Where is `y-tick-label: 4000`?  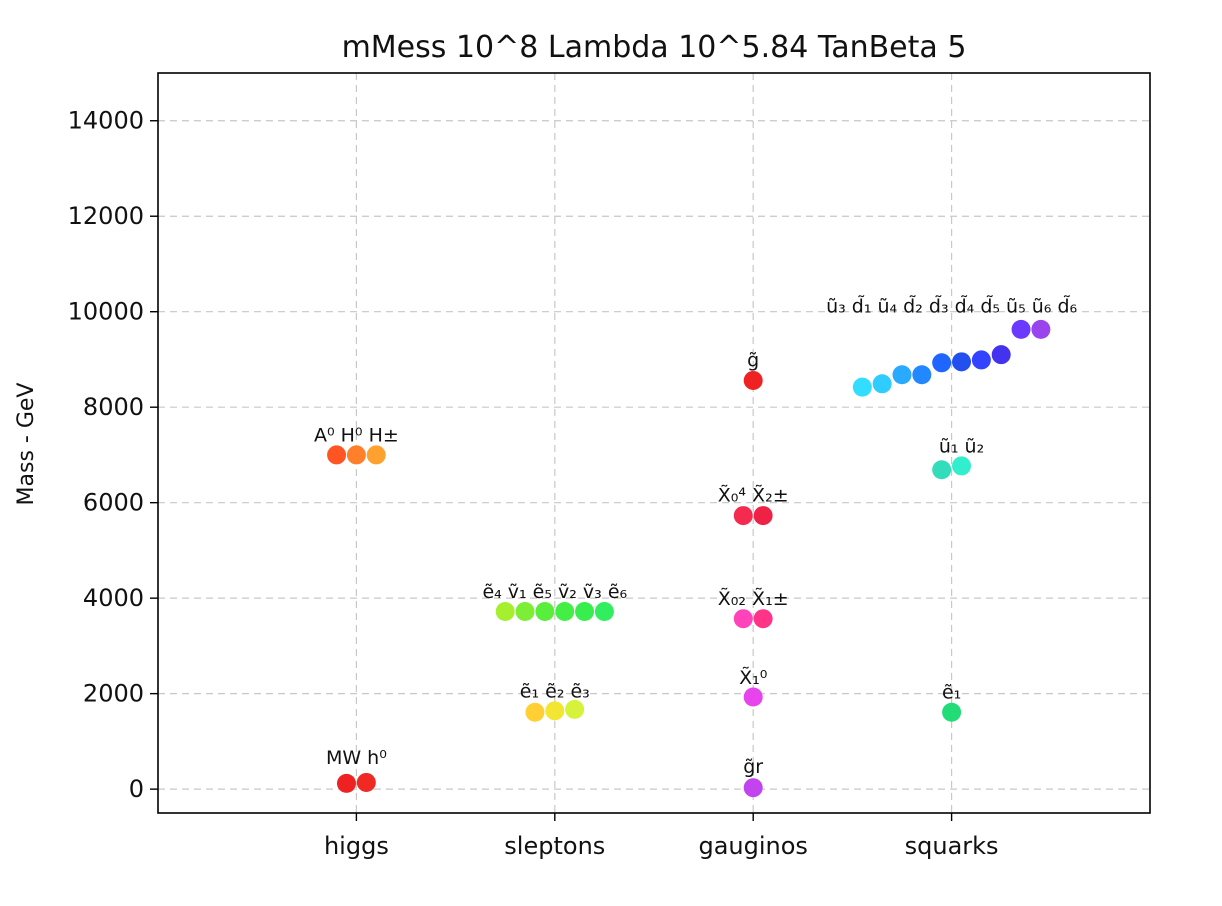
y-tick-label: 4000 is located at coordinates (113, 598).